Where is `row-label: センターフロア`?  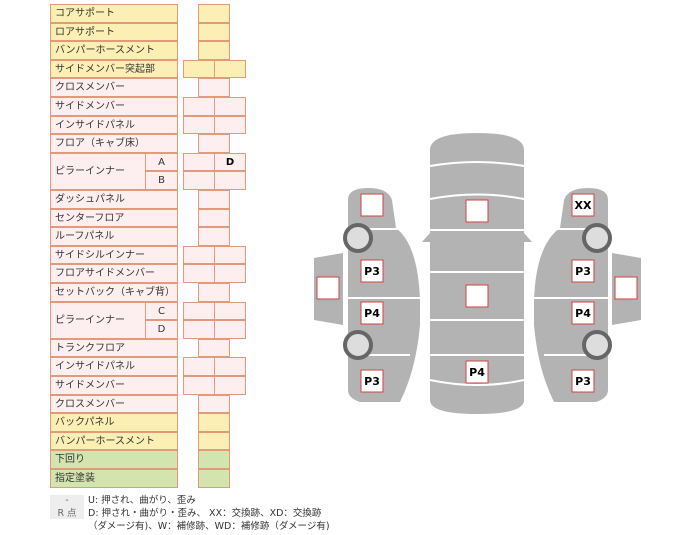 row-label: センターフロア is located at coordinates (114, 218).